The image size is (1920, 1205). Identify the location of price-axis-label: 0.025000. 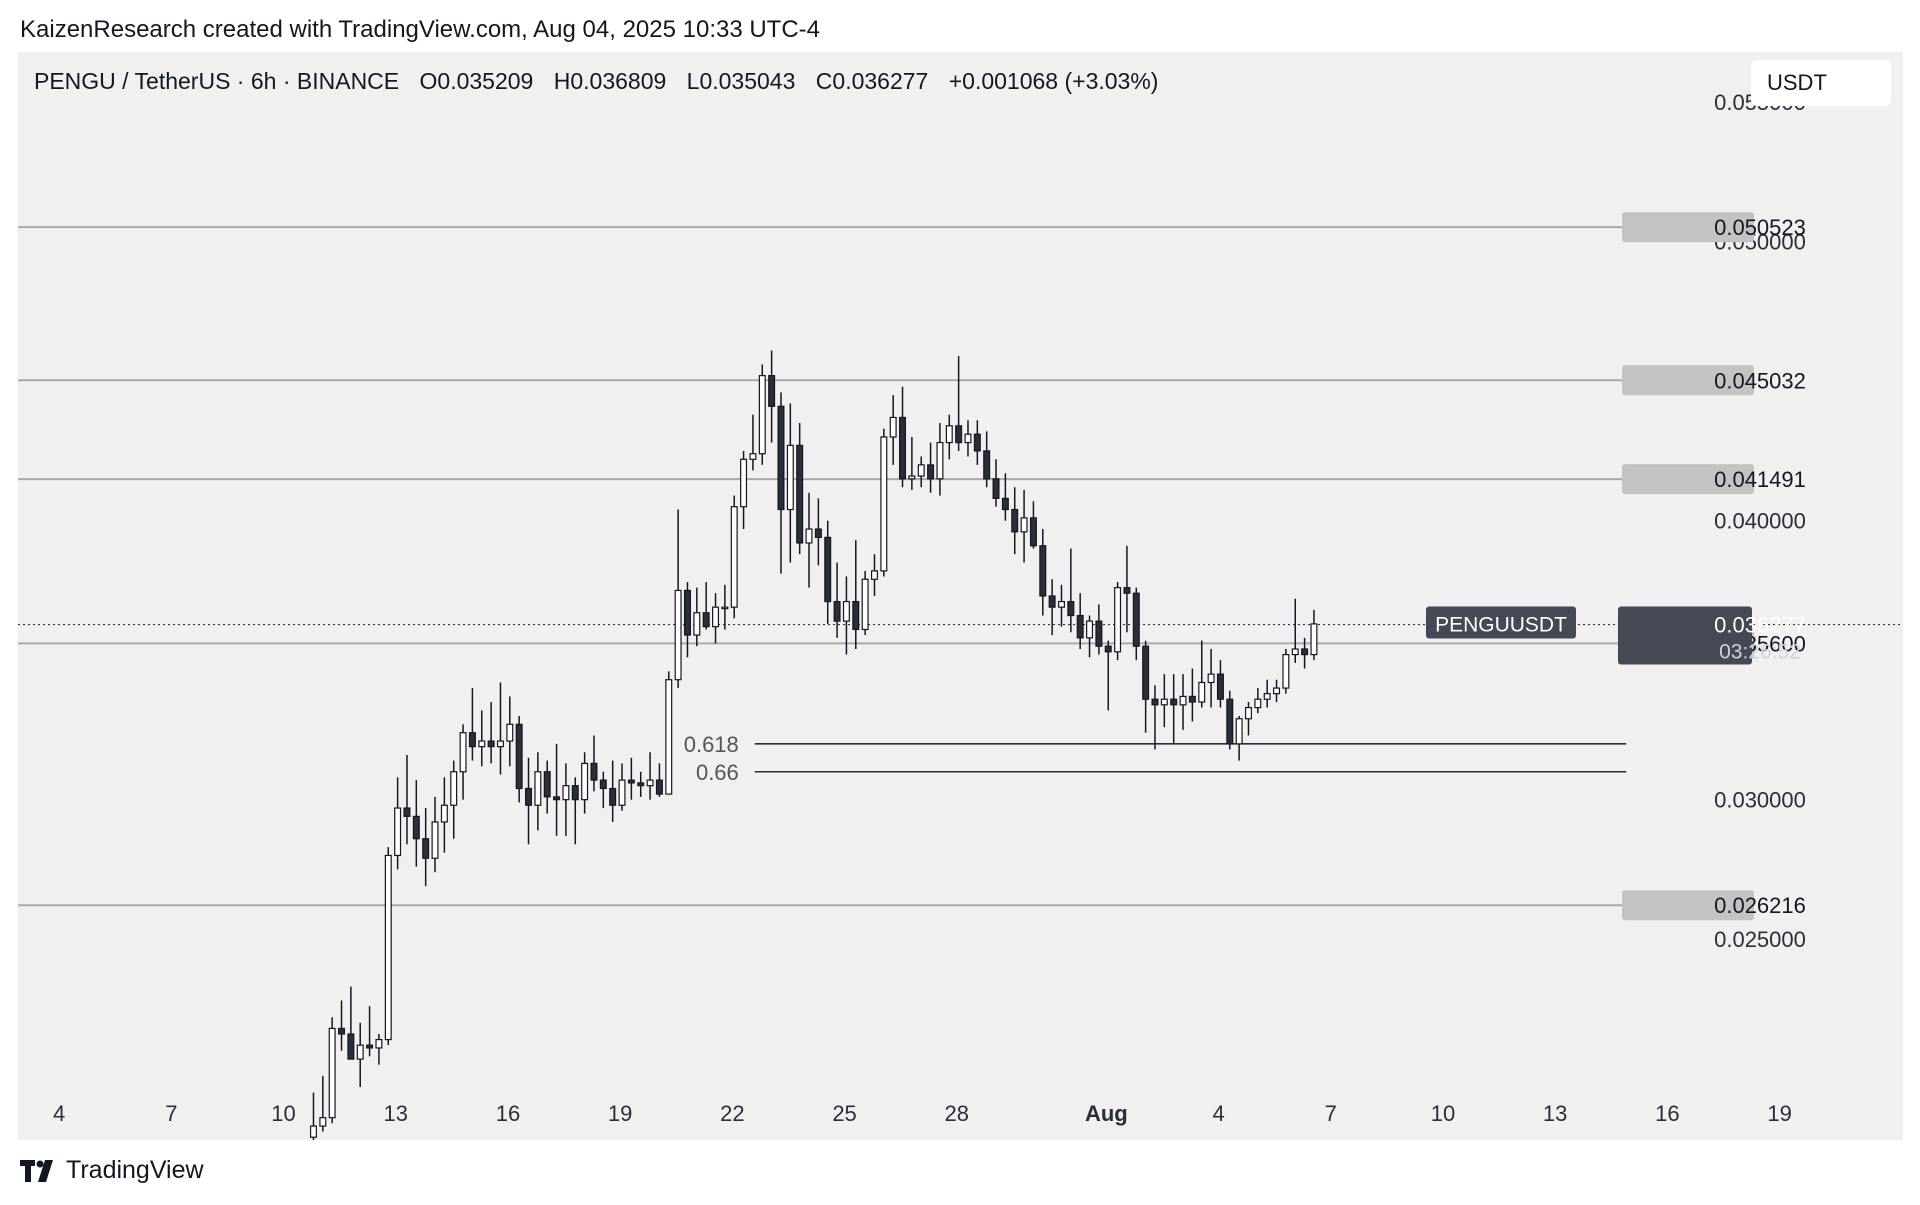
(1760, 939).